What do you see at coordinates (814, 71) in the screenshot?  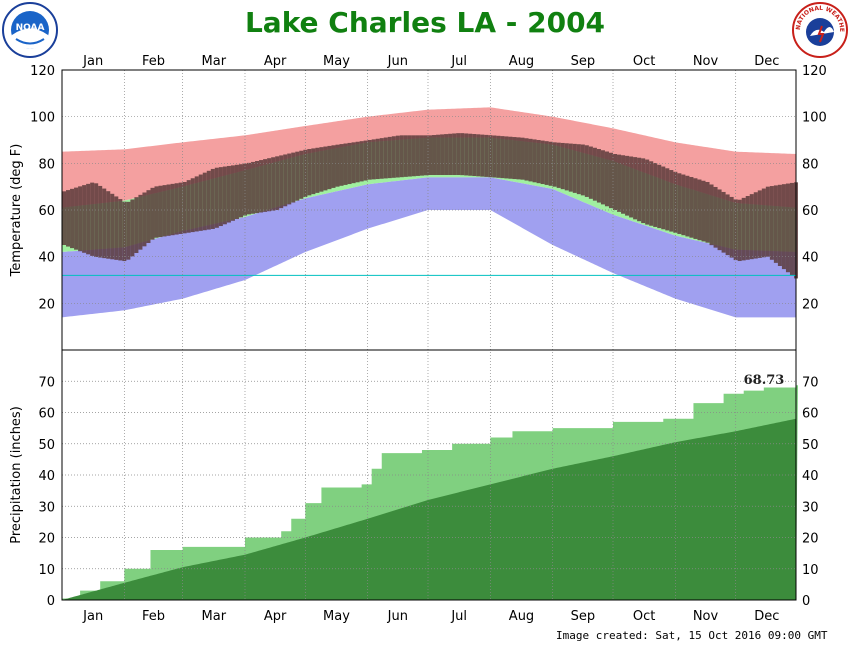 I see `temp-tick-right: 120` at bounding box center [814, 71].